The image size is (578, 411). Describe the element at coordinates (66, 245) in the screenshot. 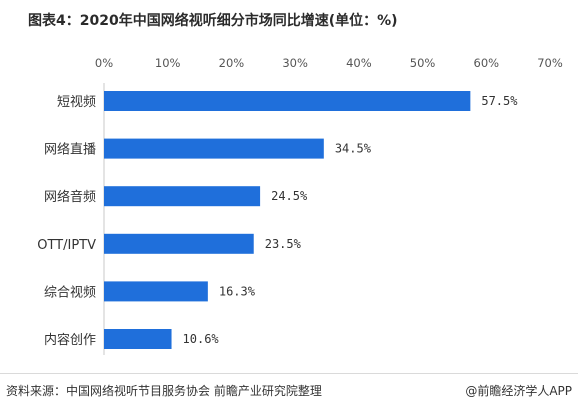

I see `category-label: OTT/IPTV` at that location.